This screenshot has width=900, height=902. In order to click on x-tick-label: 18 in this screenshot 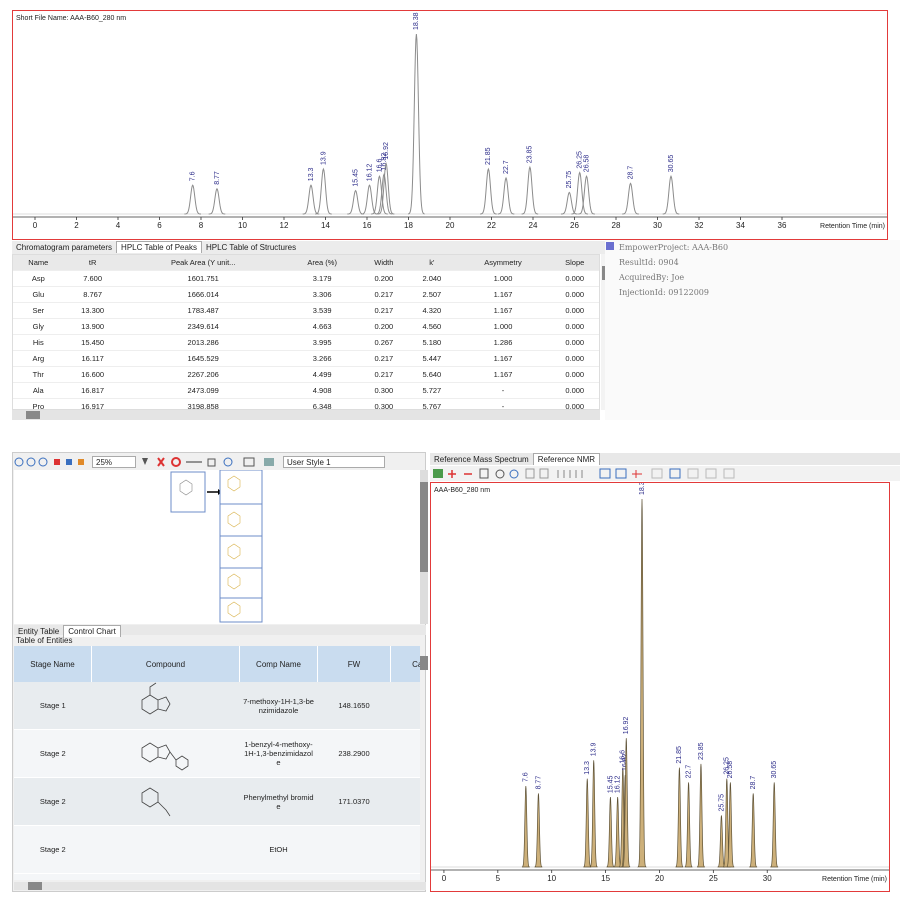, I will do `click(408, 225)`.